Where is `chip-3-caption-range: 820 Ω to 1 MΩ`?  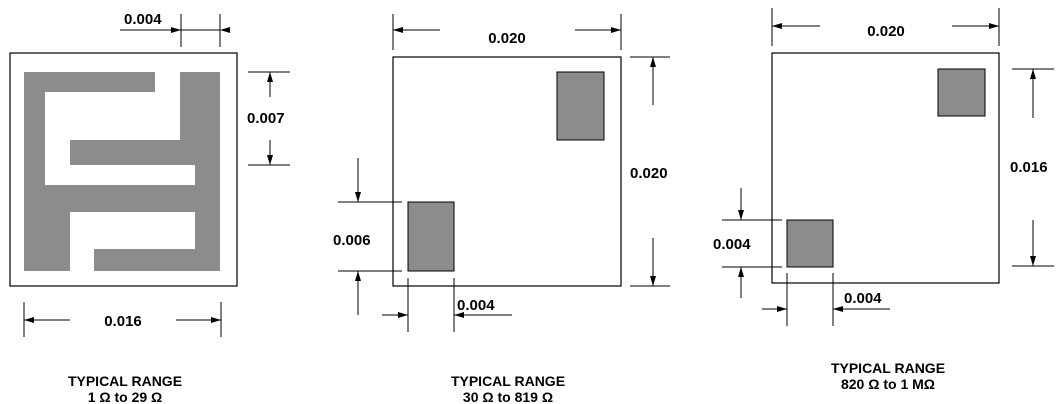 chip-3-caption-range: 820 Ω to 1 MΩ is located at coordinates (888, 384).